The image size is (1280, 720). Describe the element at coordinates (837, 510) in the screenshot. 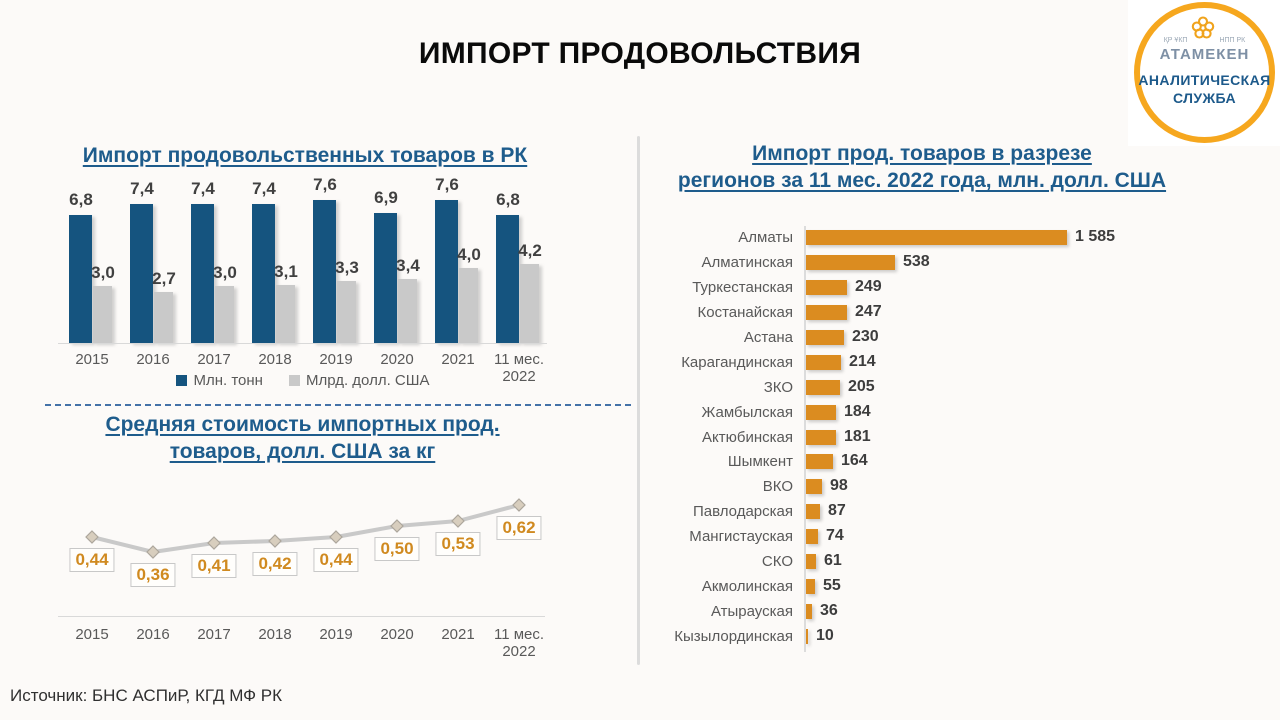

I see `region-value-label: 87` at that location.